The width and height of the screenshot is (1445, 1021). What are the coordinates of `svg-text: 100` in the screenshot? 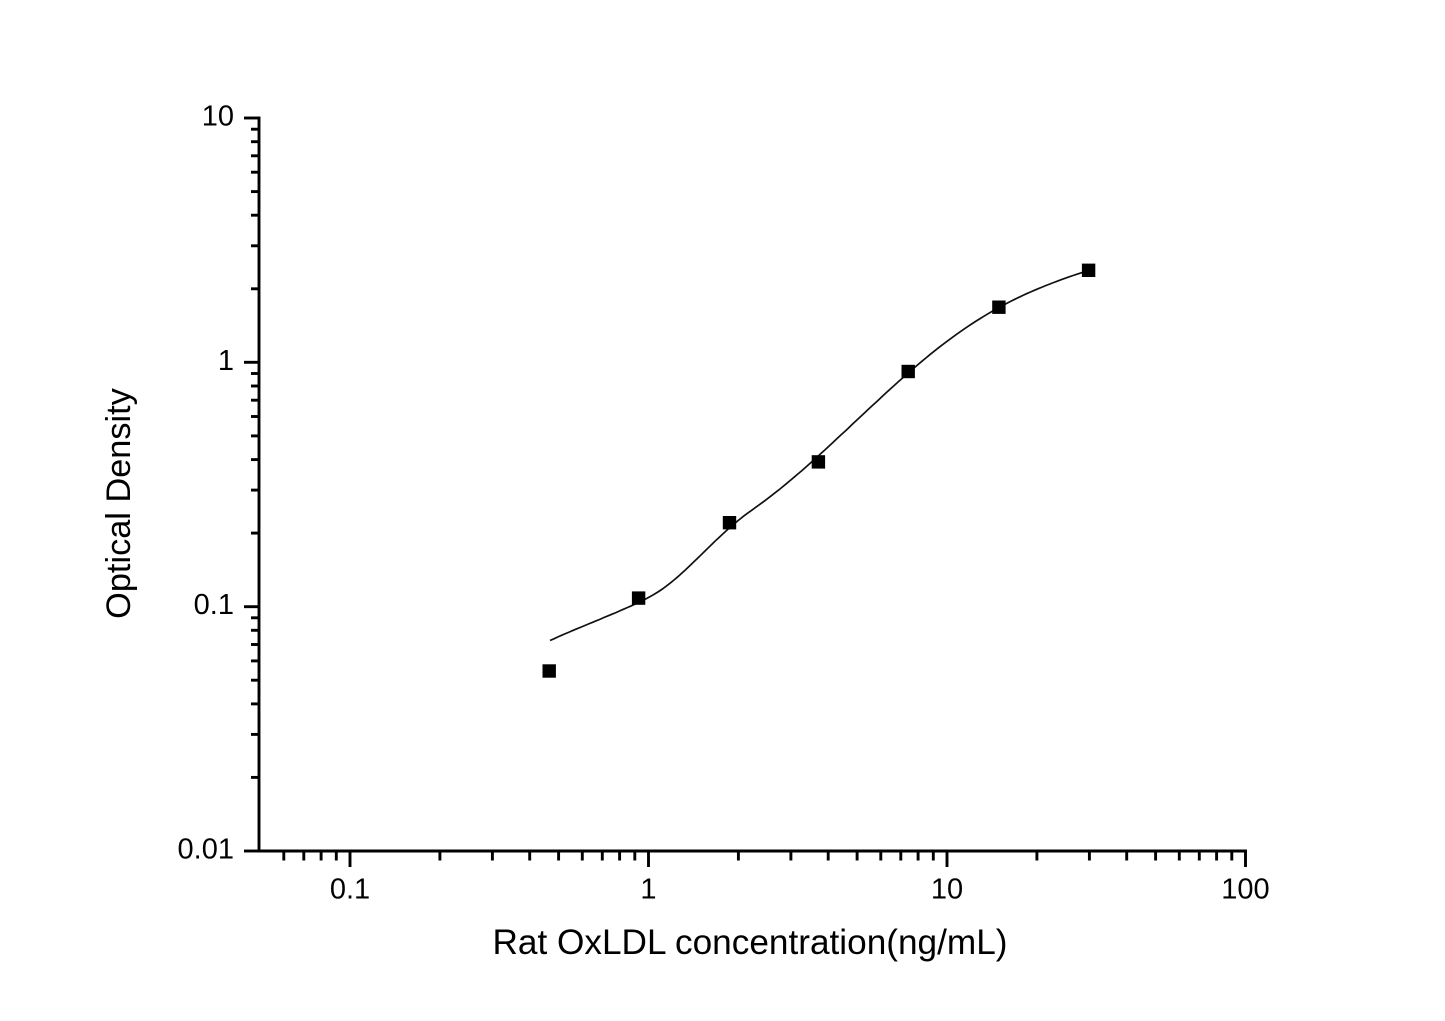 It's located at (1245, 890).